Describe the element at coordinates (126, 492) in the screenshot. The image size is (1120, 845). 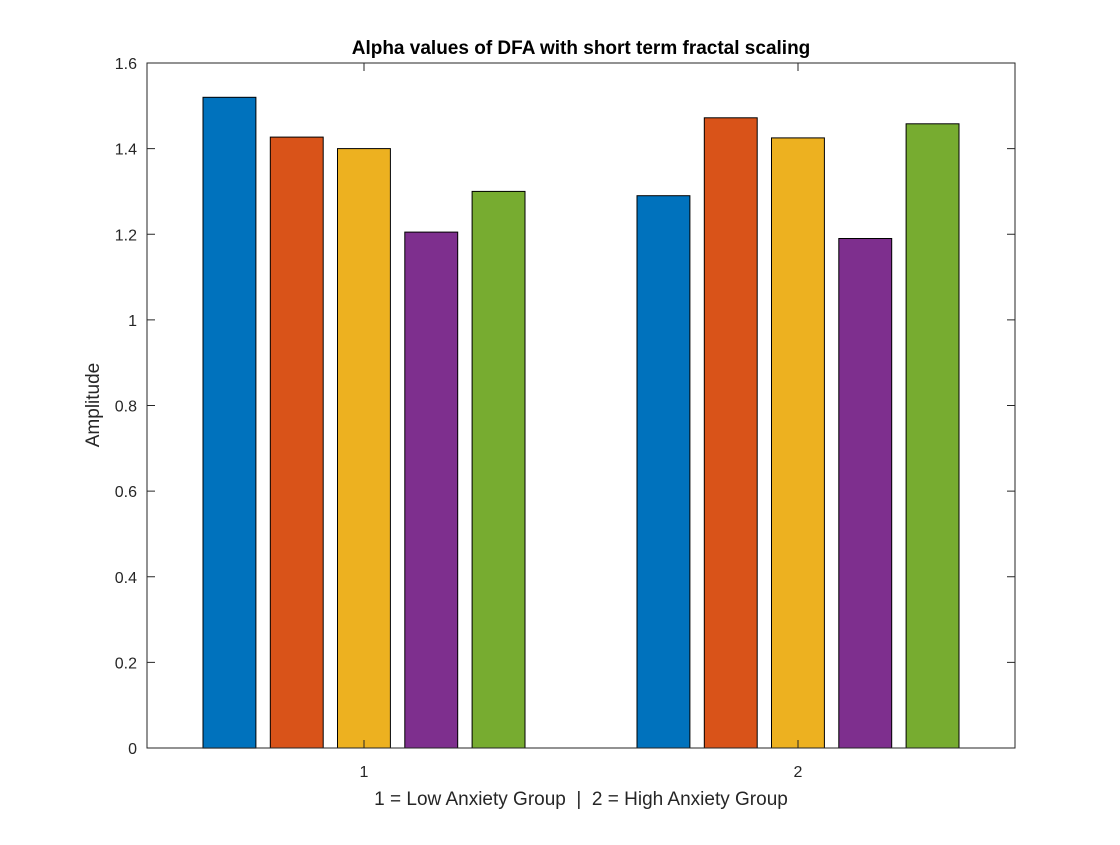
I see `y-tick-label: 0.6` at that location.